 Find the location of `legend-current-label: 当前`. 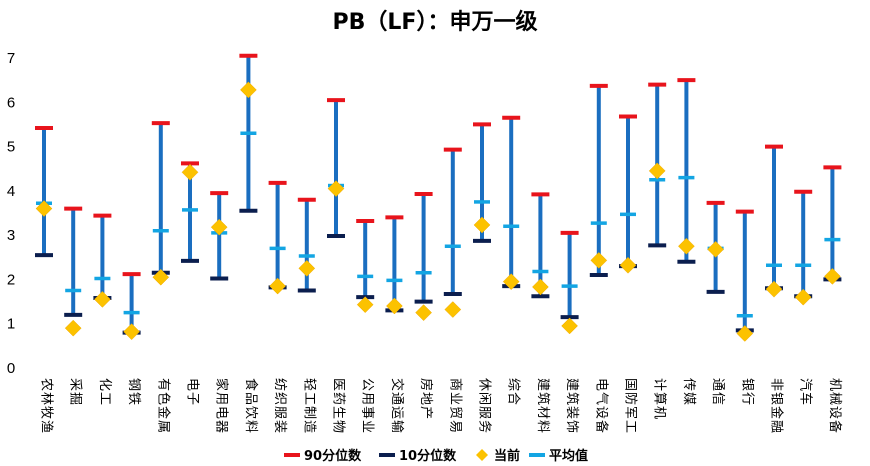

legend-current-label: 当前 is located at coordinates (507, 456).